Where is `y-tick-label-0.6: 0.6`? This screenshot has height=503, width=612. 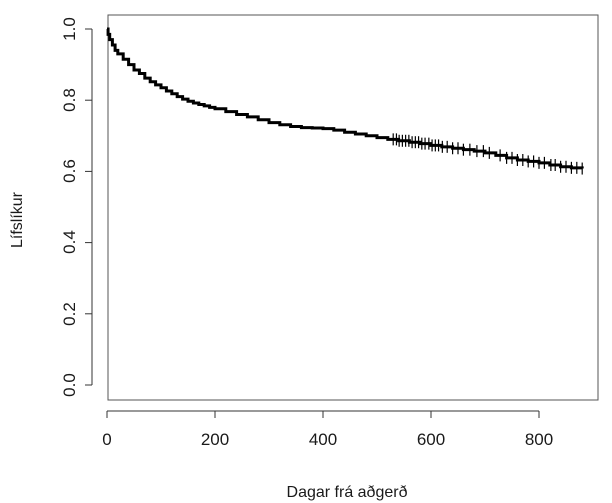
y-tick-label-0.6: 0.6 is located at coordinates (69, 171).